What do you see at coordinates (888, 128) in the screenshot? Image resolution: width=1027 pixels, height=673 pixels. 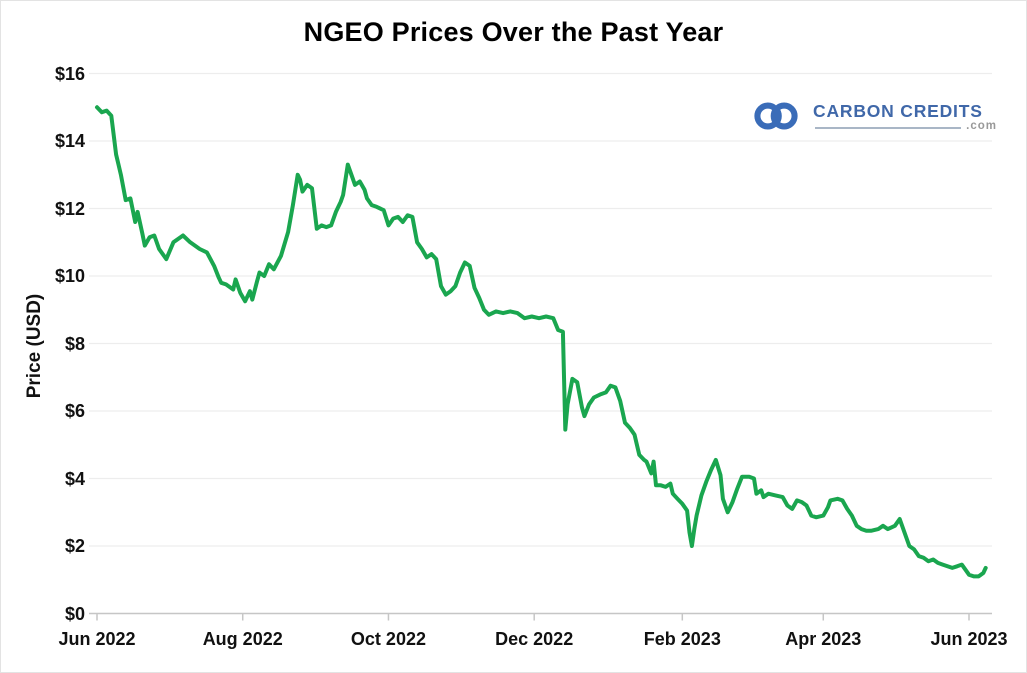 I see `logo-rule` at bounding box center [888, 128].